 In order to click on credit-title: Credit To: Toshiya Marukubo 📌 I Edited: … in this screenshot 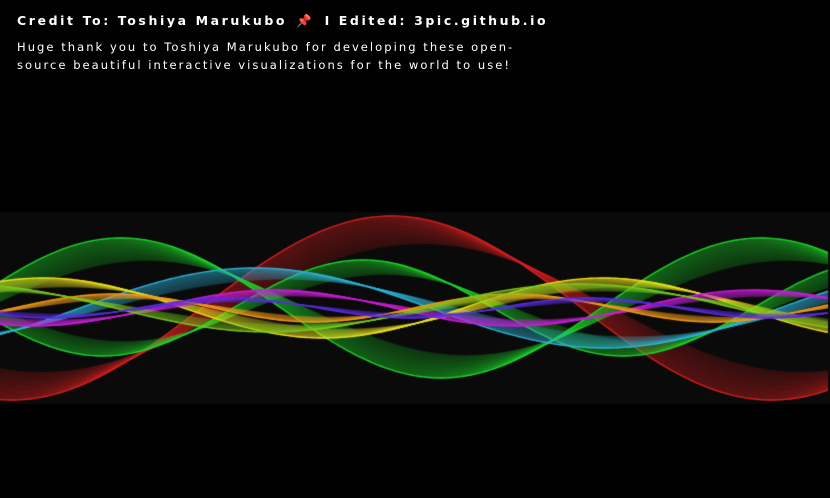, I will do `click(297, 21)`.